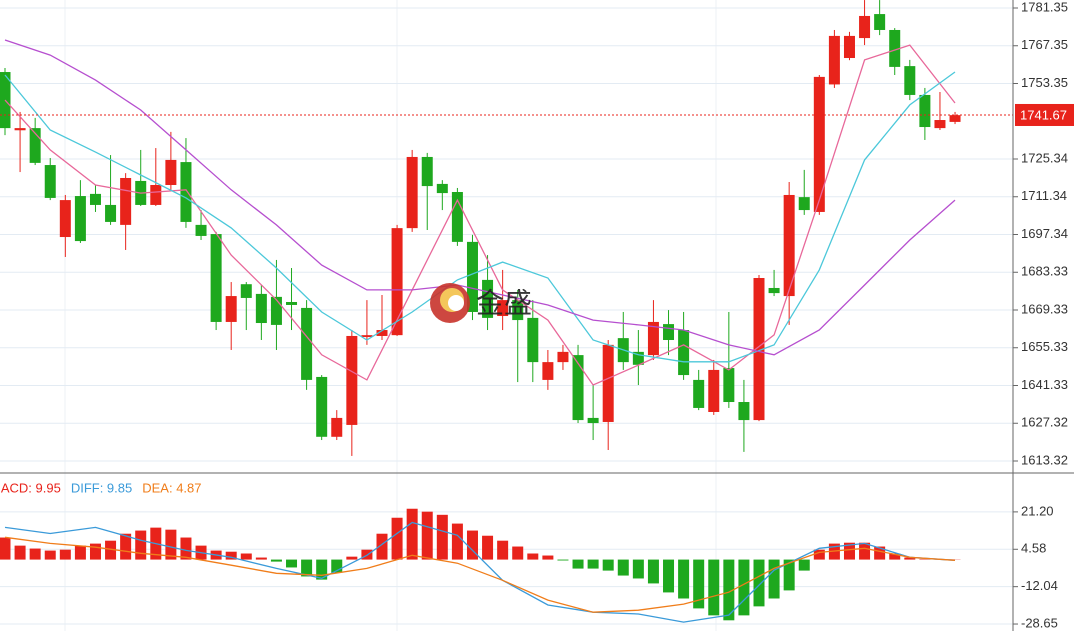 The image size is (1074, 631). What do you see at coordinates (480, 572) in the screenshot?
I see `indicator-line` at bounding box center [480, 572].